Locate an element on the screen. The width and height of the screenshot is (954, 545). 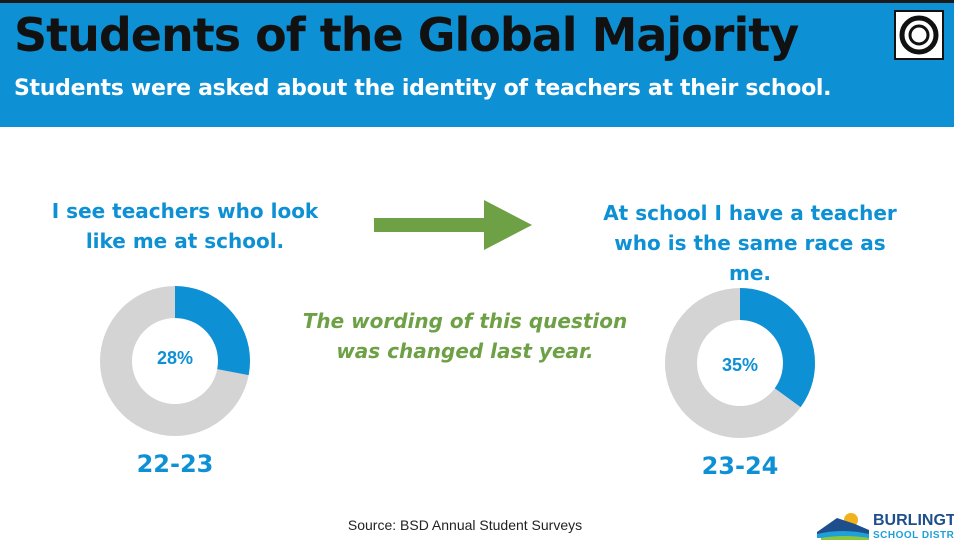
mountain-logo-icon is located at coordinates (843, 526).